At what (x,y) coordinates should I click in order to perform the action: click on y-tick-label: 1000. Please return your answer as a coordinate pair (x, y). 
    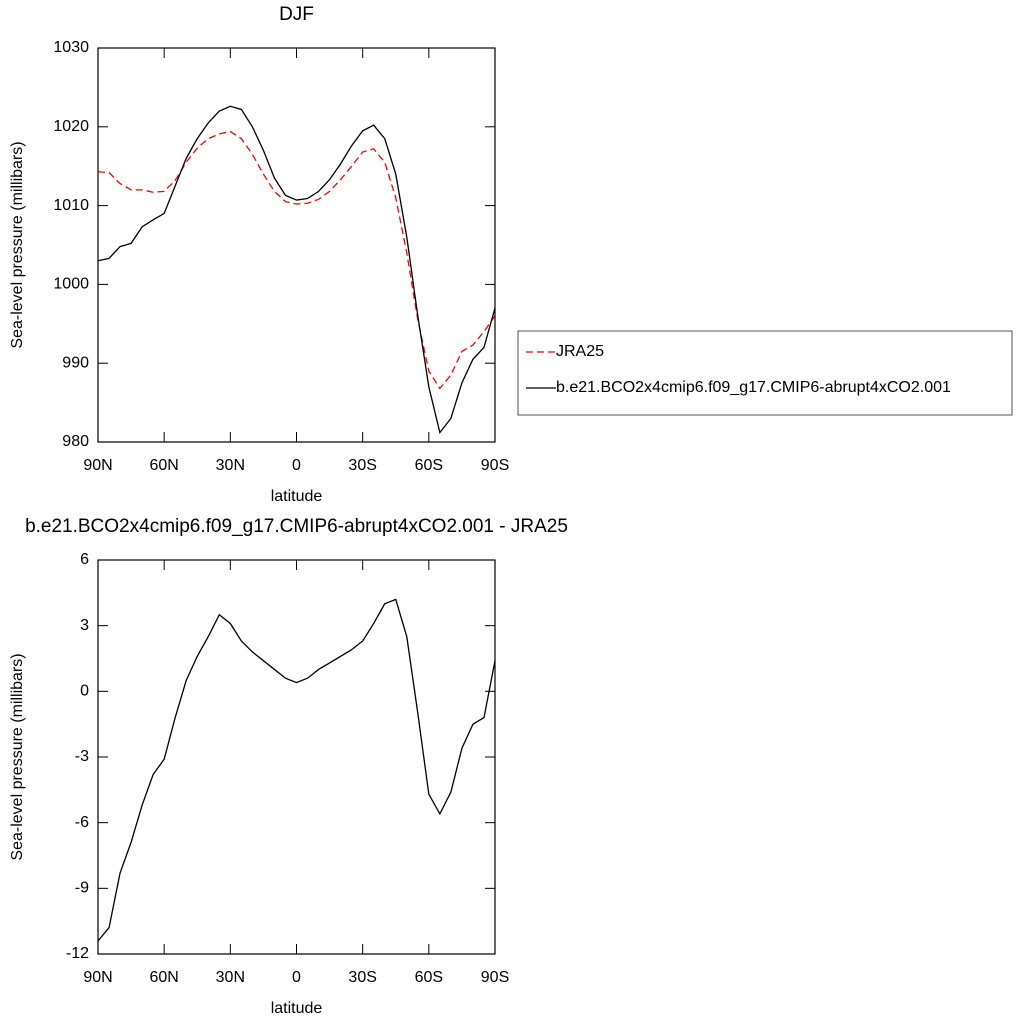
    Looking at the image, I should click on (71, 284).